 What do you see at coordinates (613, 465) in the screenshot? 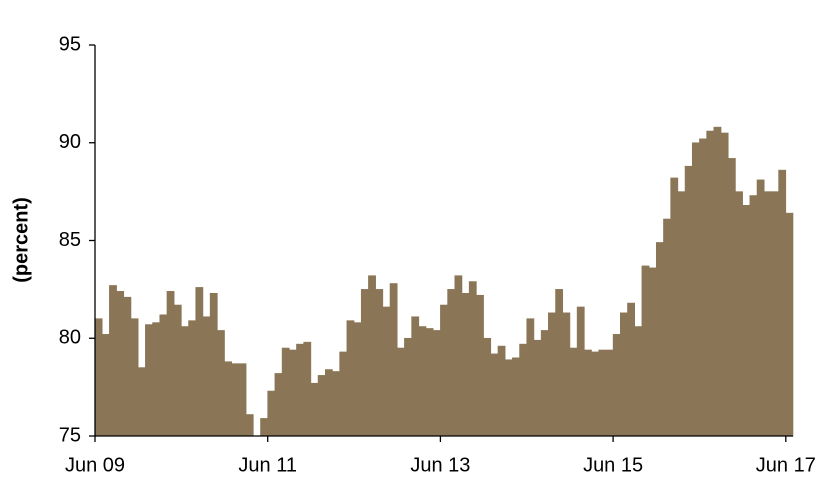
I see `x-tick-label: Jun 15` at bounding box center [613, 465].